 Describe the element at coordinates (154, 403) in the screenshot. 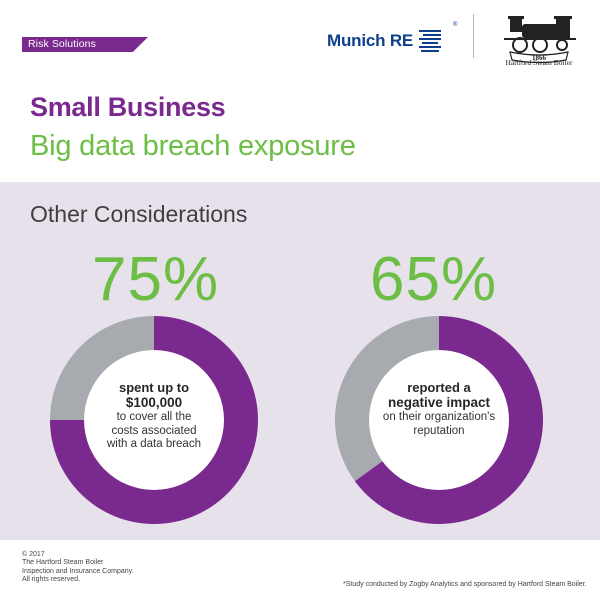

I see `caption-left-bold2: $100,000` at that location.